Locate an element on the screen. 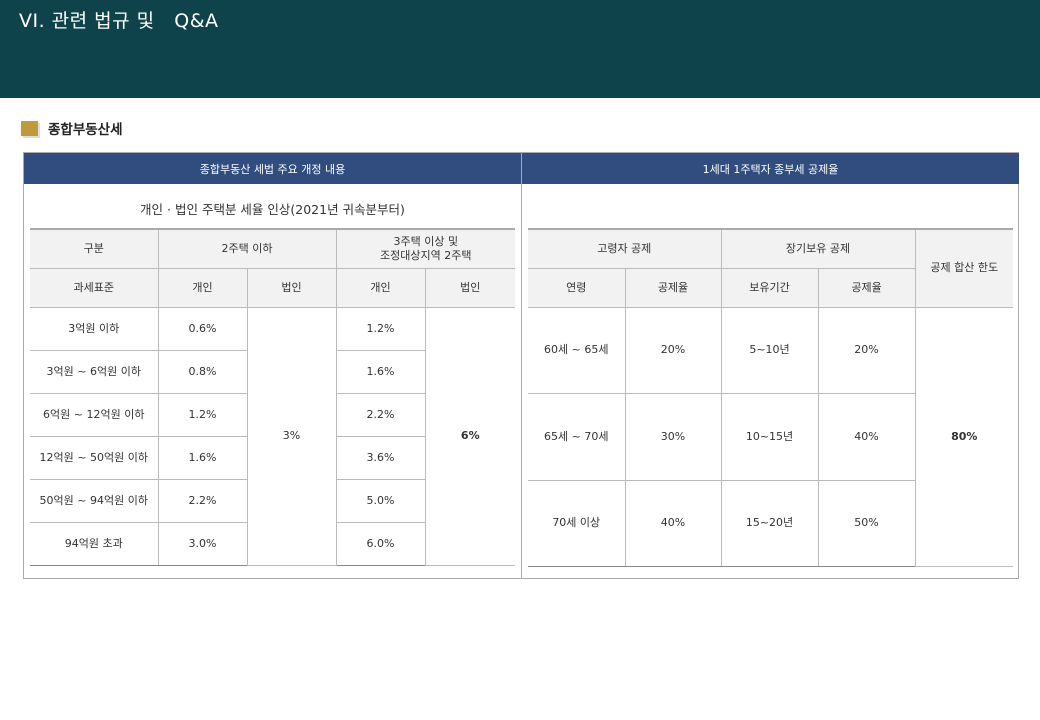 The image size is (1040, 720). table-row: 94억원 초과 3.0% 6.0% is located at coordinates (272, 543).